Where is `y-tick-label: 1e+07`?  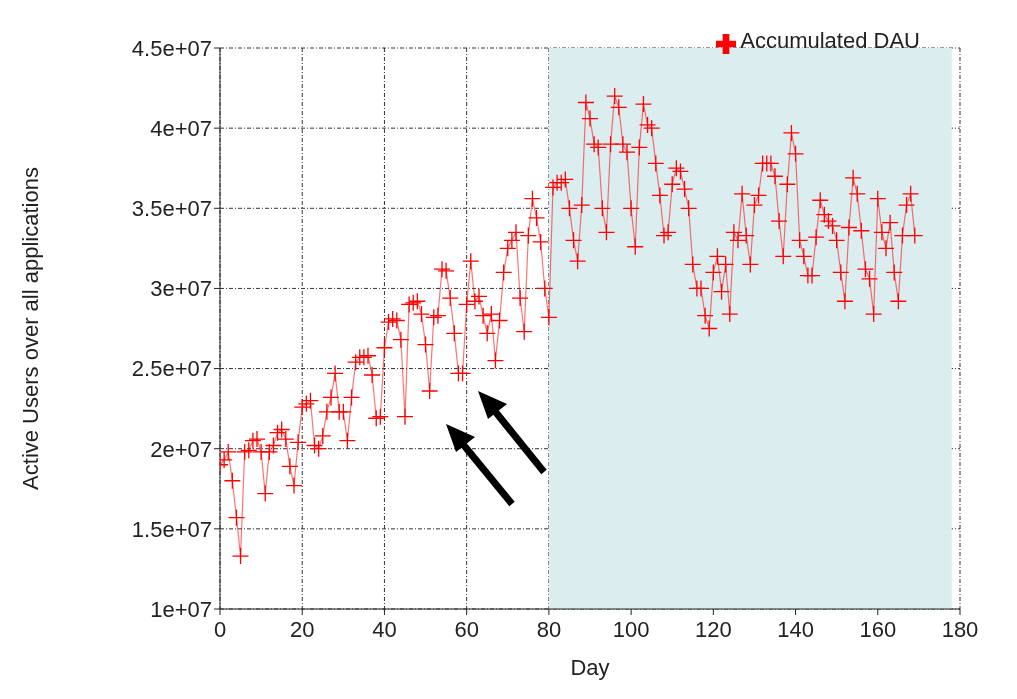 y-tick-label: 1e+07 is located at coordinates (181, 609).